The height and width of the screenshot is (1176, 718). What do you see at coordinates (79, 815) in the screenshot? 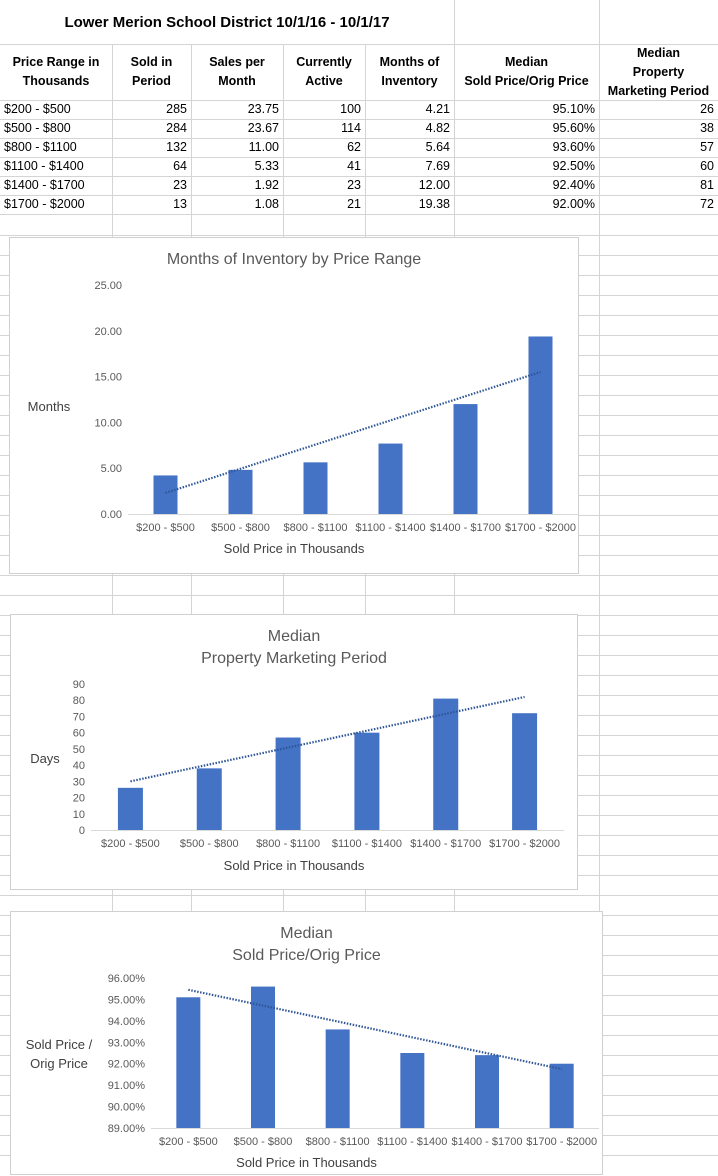
I see `y-tick-label: 10` at bounding box center [79, 815].